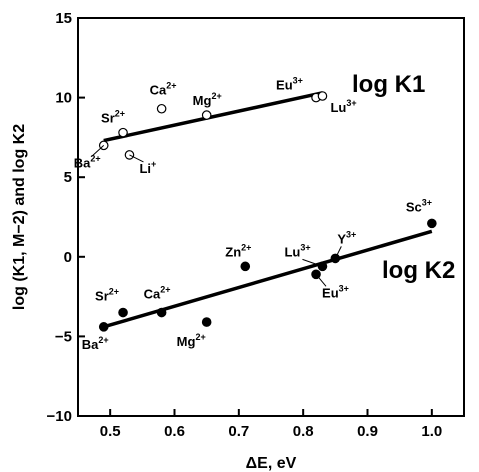 The image size is (479, 472). Describe the element at coordinates (110, 431) in the screenshot. I see `x-tick-label: 0.5` at that location.